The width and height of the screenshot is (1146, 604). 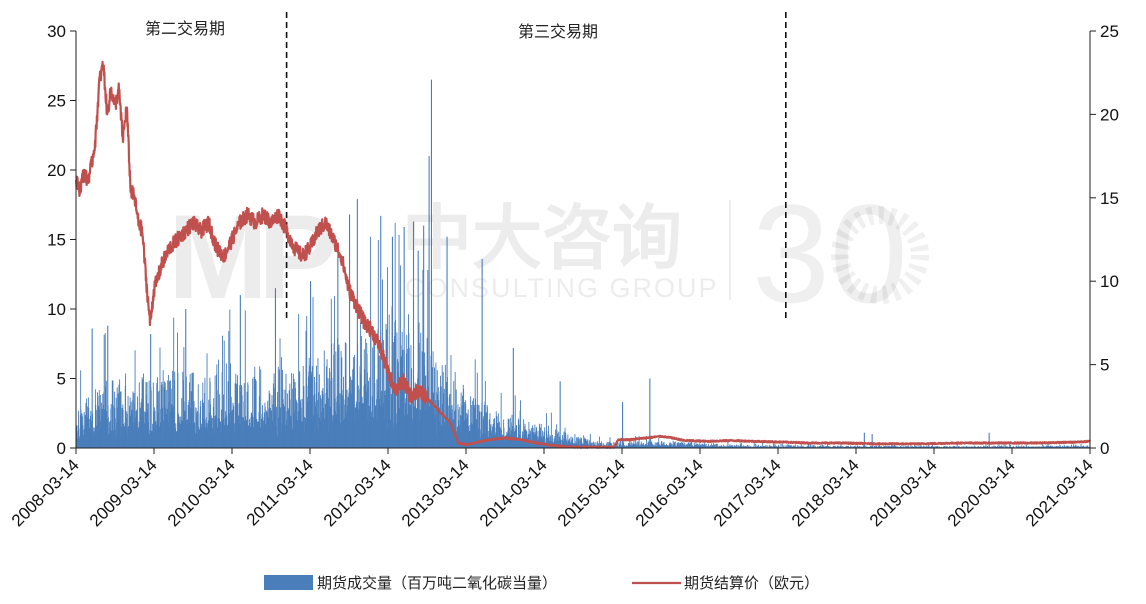 What do you see at coordinates (541, 583) in the screenshot?
I see `legend: 期货成交量（百万吨二氧化碳当量） 期货结算价（欧元）` at bounding box center [541, 583].